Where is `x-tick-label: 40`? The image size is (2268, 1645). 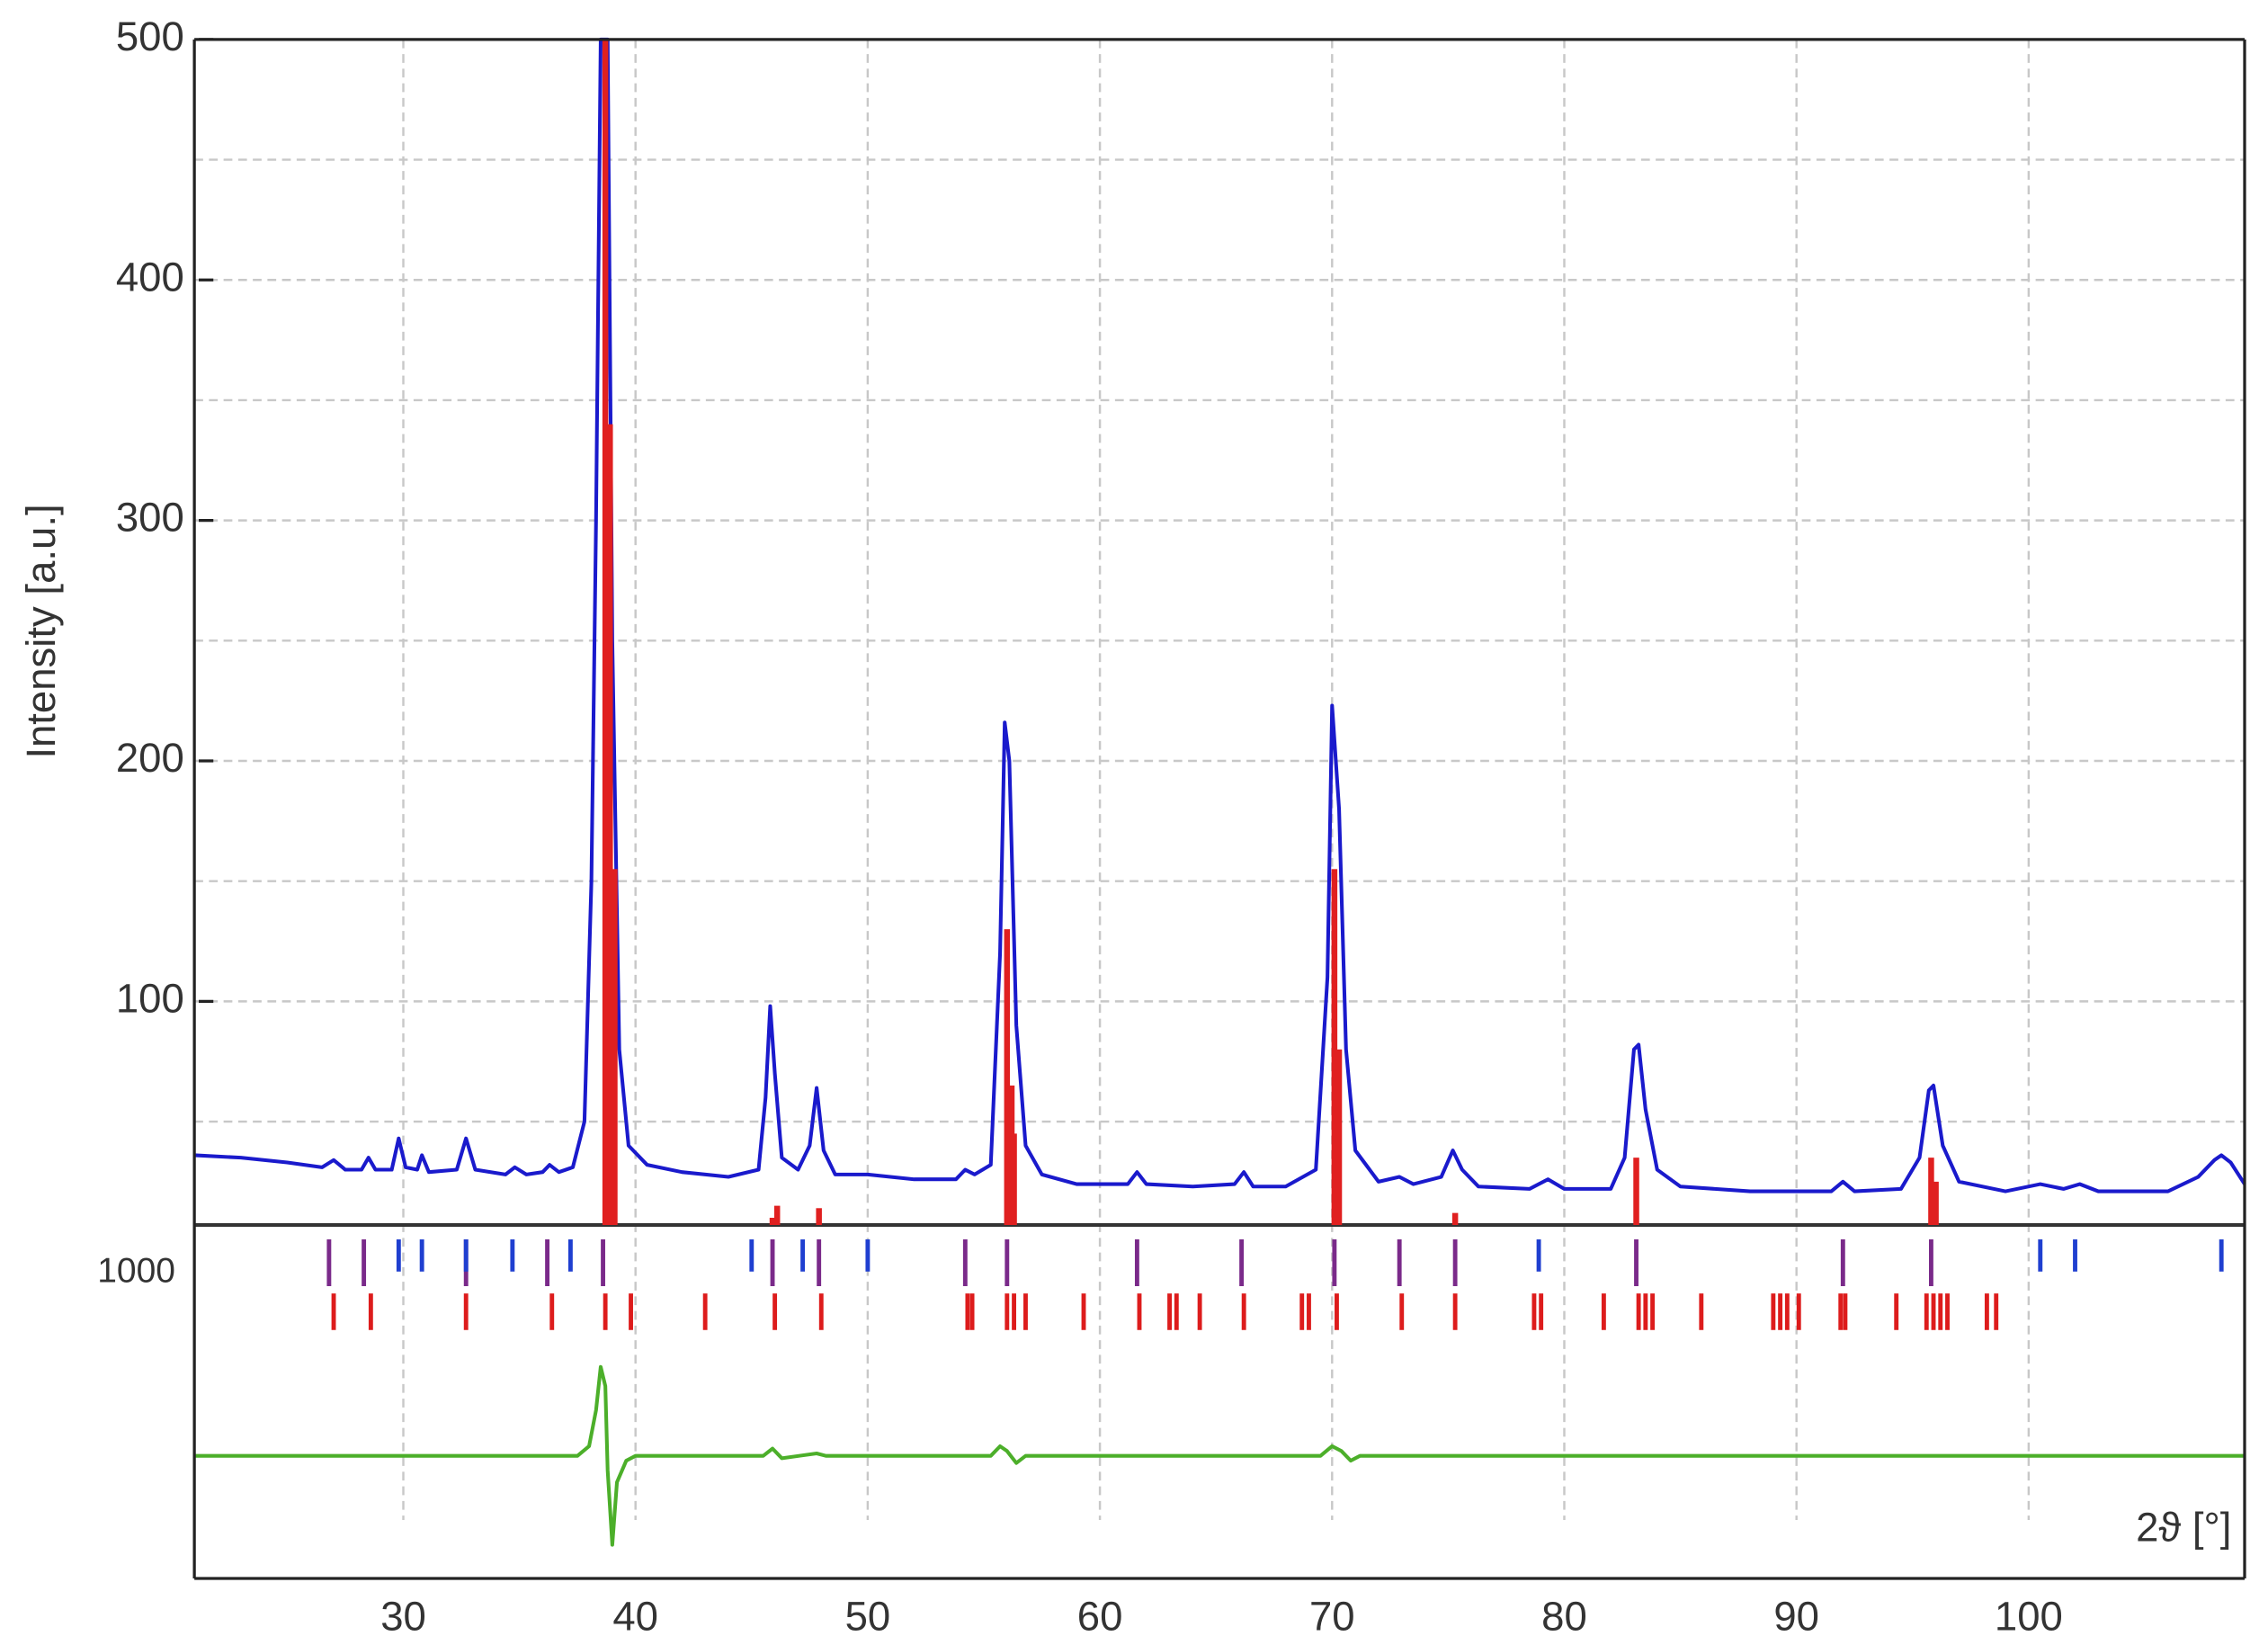
x-tick-label: 40 is located at coordinates (635, 1617).